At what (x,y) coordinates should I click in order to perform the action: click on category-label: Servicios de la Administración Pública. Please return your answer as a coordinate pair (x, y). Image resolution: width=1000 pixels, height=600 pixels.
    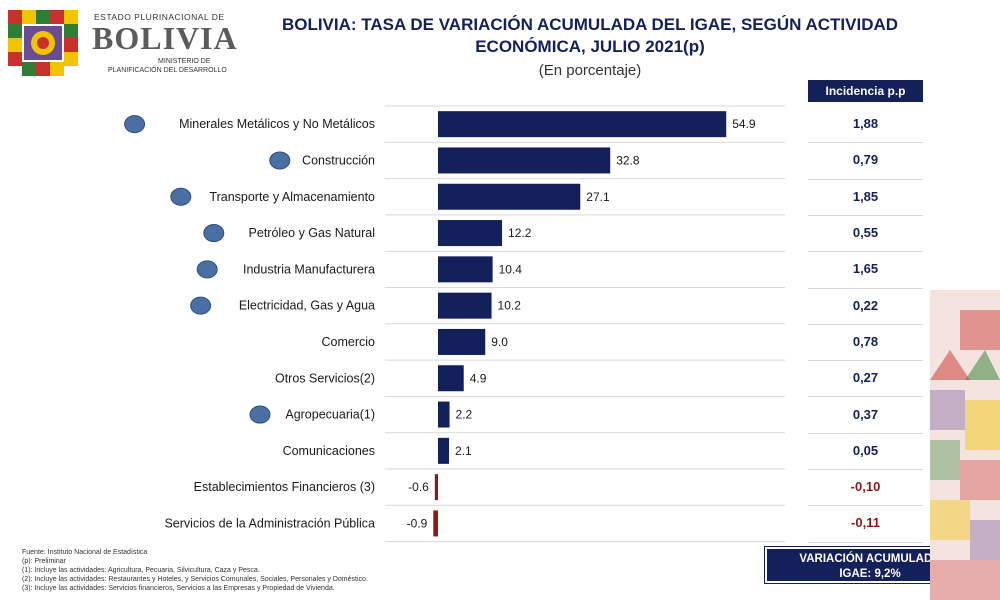
    Looking at the image, I should click on (269, 523).